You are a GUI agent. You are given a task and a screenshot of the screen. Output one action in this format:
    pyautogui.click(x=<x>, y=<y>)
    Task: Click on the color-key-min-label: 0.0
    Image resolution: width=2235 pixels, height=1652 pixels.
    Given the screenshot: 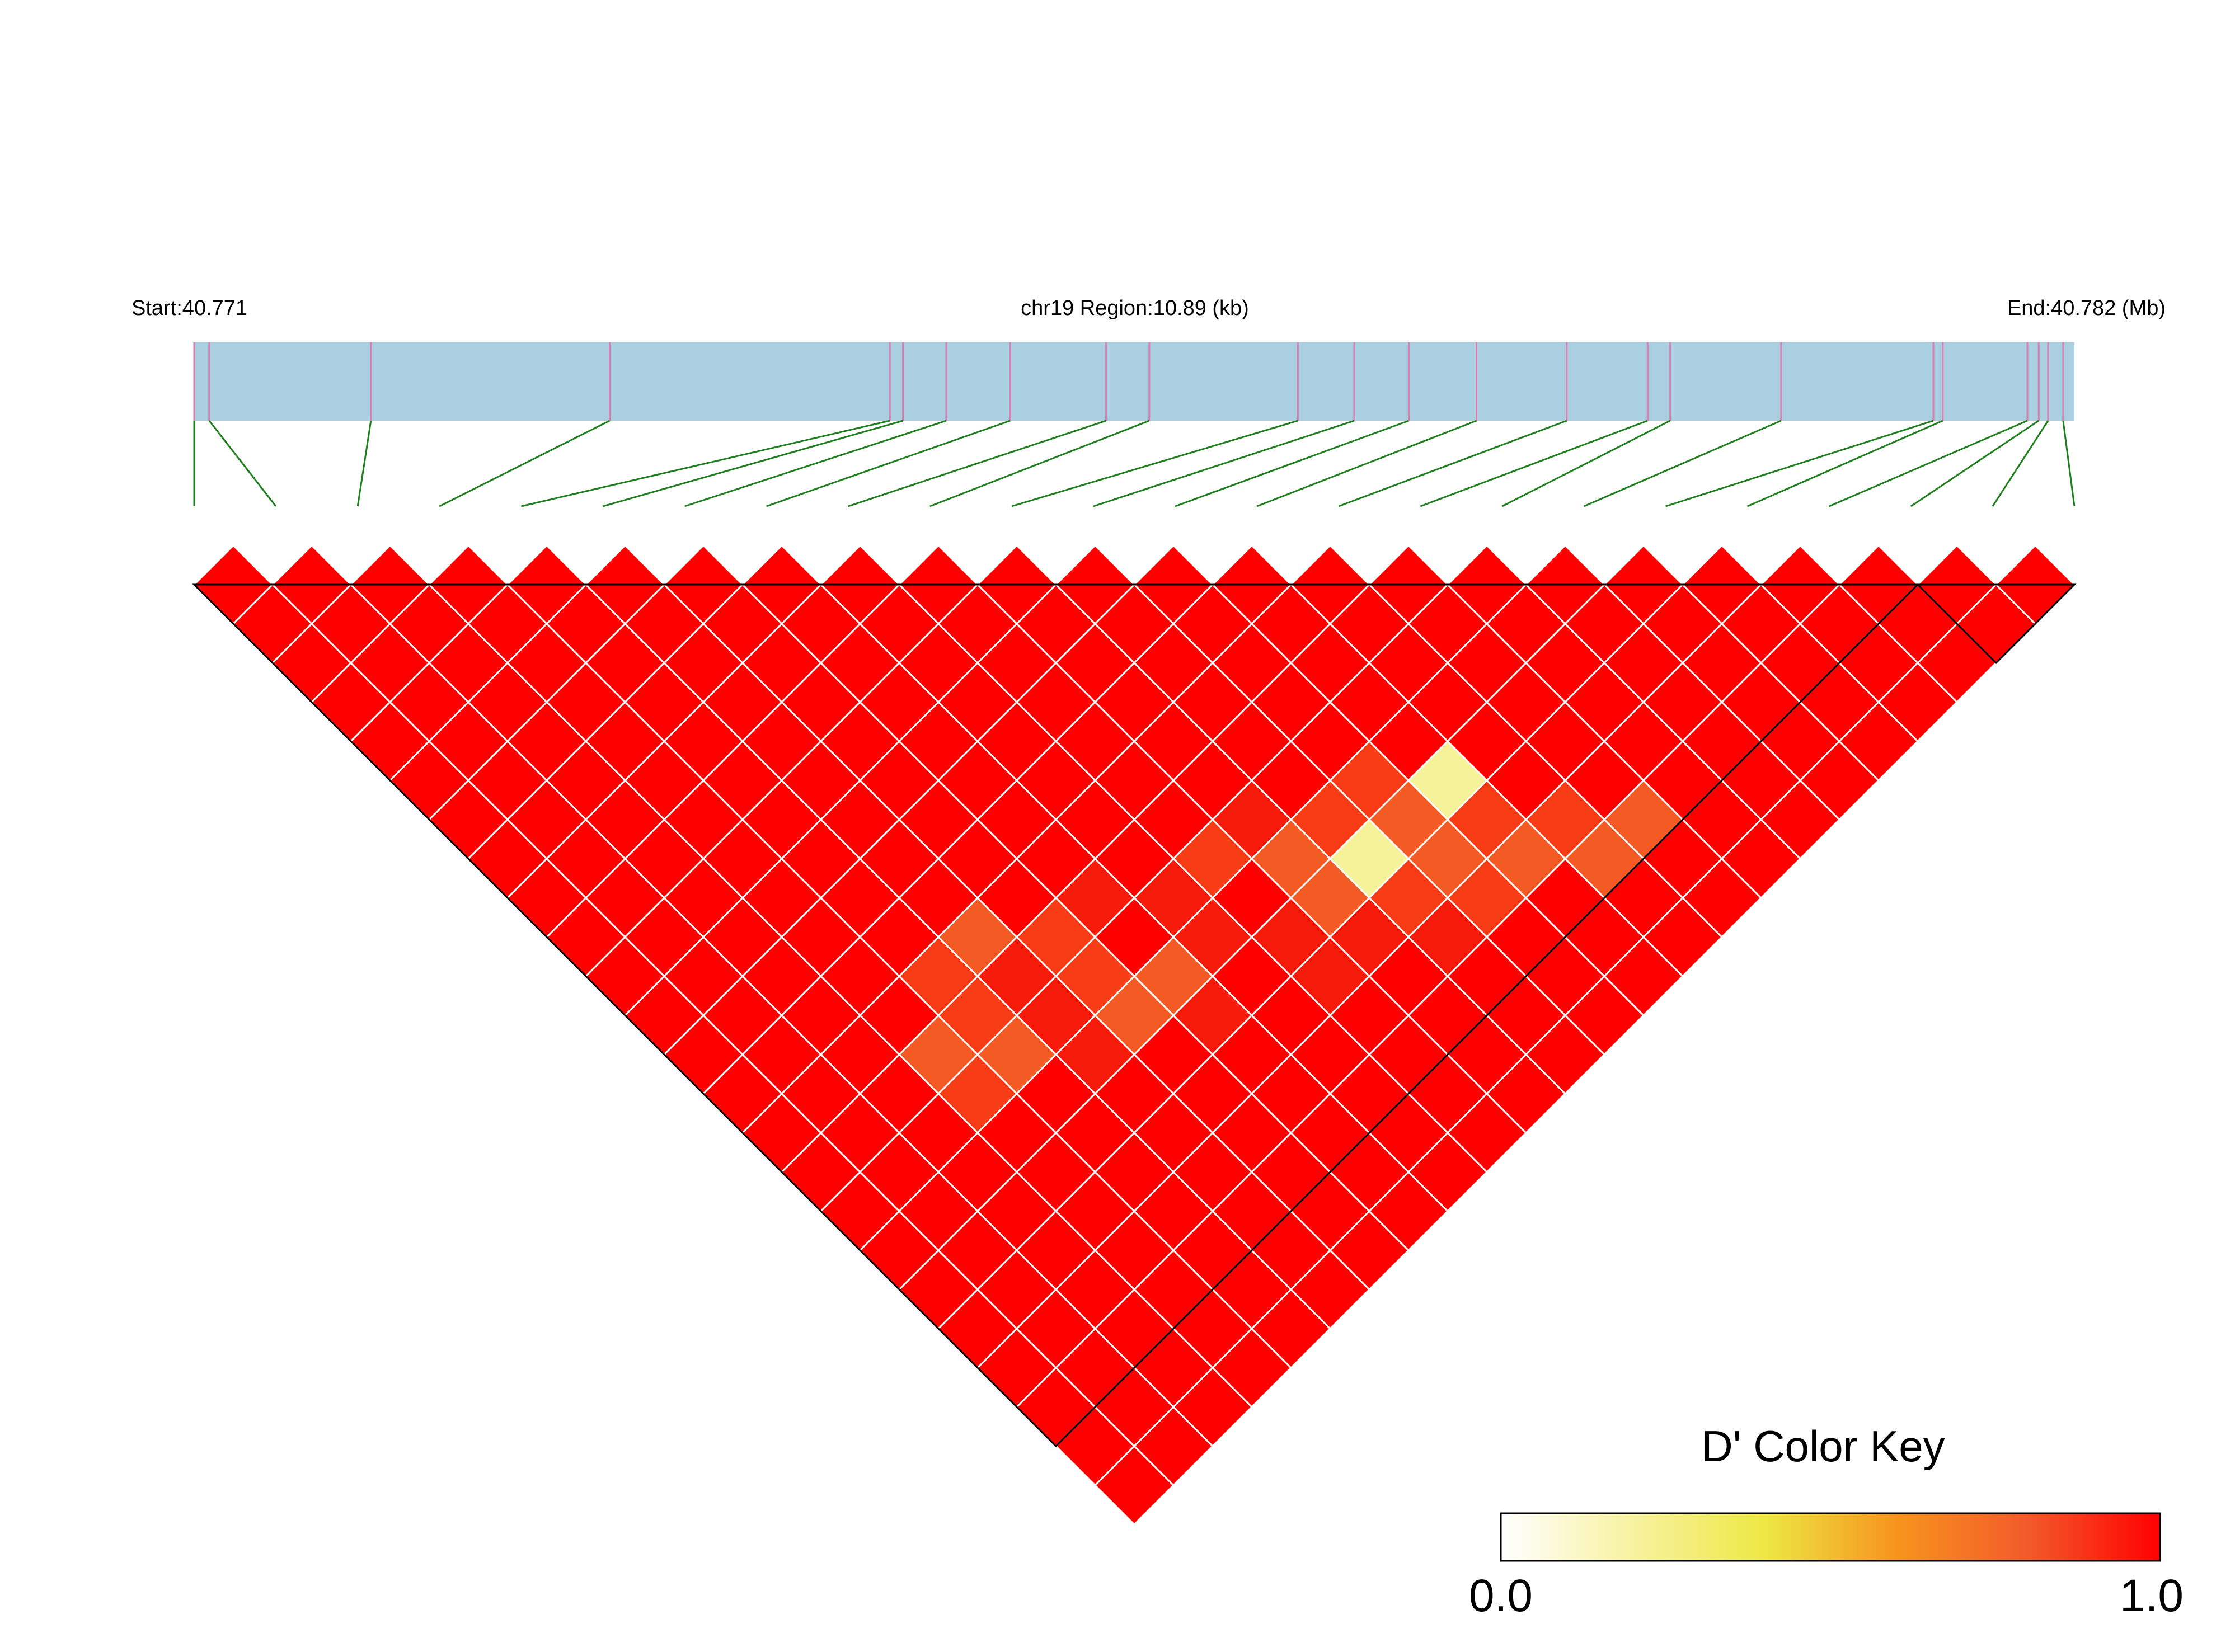 What is the action you would take?
    pyautogui.click(x=1501, y=1596)
    